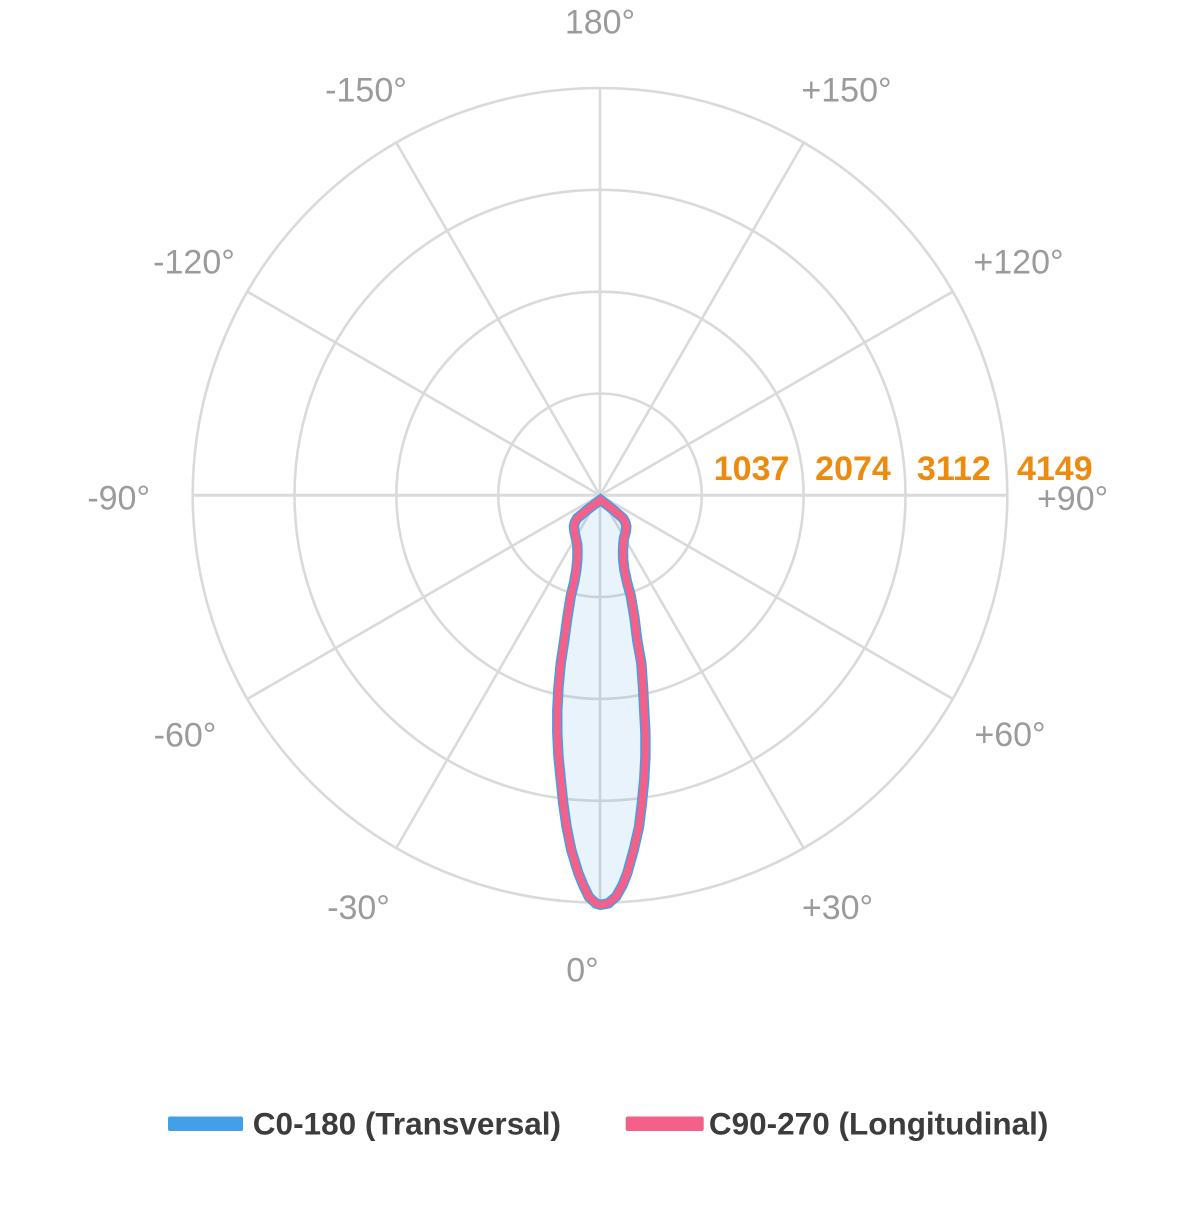 This screenshot has width=1200, height=1205. I want to click on svg-text: C0-180 (Transversal), so click(407, 1123).